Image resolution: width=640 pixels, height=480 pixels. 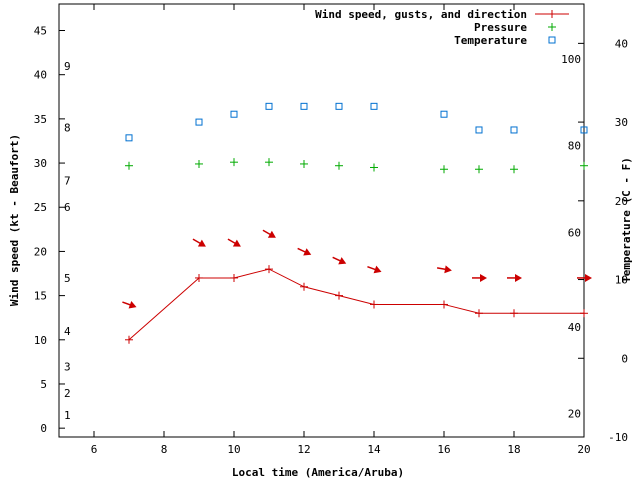 I want to click on legend-label-pressure: Pressure, so click(x=500, y=27).